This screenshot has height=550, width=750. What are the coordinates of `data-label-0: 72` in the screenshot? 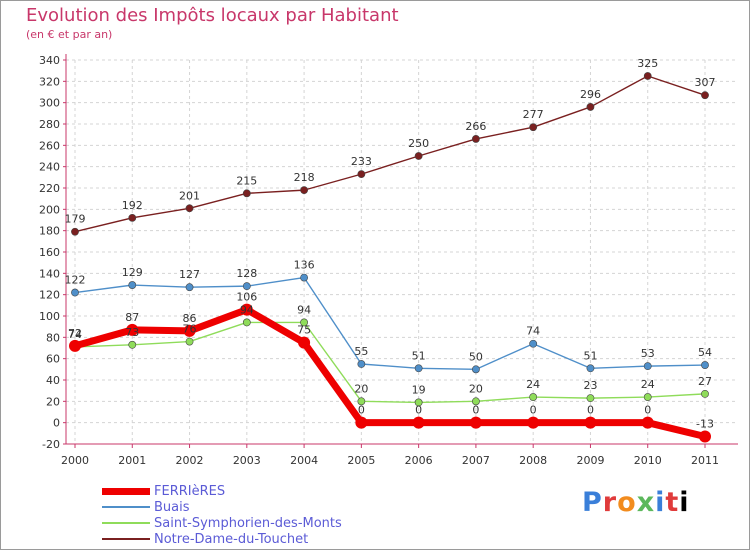 It's located at (75, 333).